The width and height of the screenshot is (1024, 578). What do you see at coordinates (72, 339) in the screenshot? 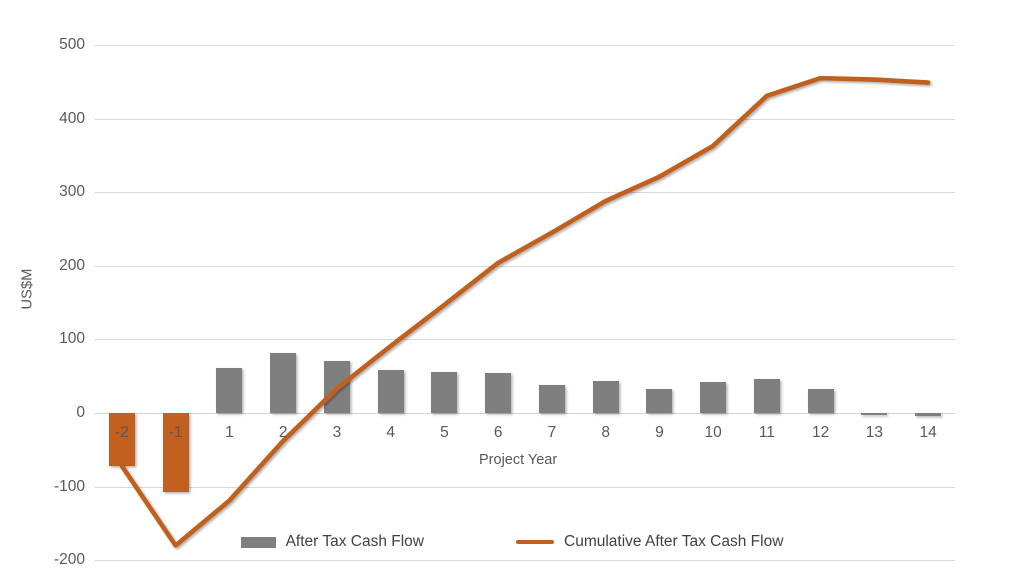
I see `y-axis-tick-label: 100` at bounding box center [72, 339].